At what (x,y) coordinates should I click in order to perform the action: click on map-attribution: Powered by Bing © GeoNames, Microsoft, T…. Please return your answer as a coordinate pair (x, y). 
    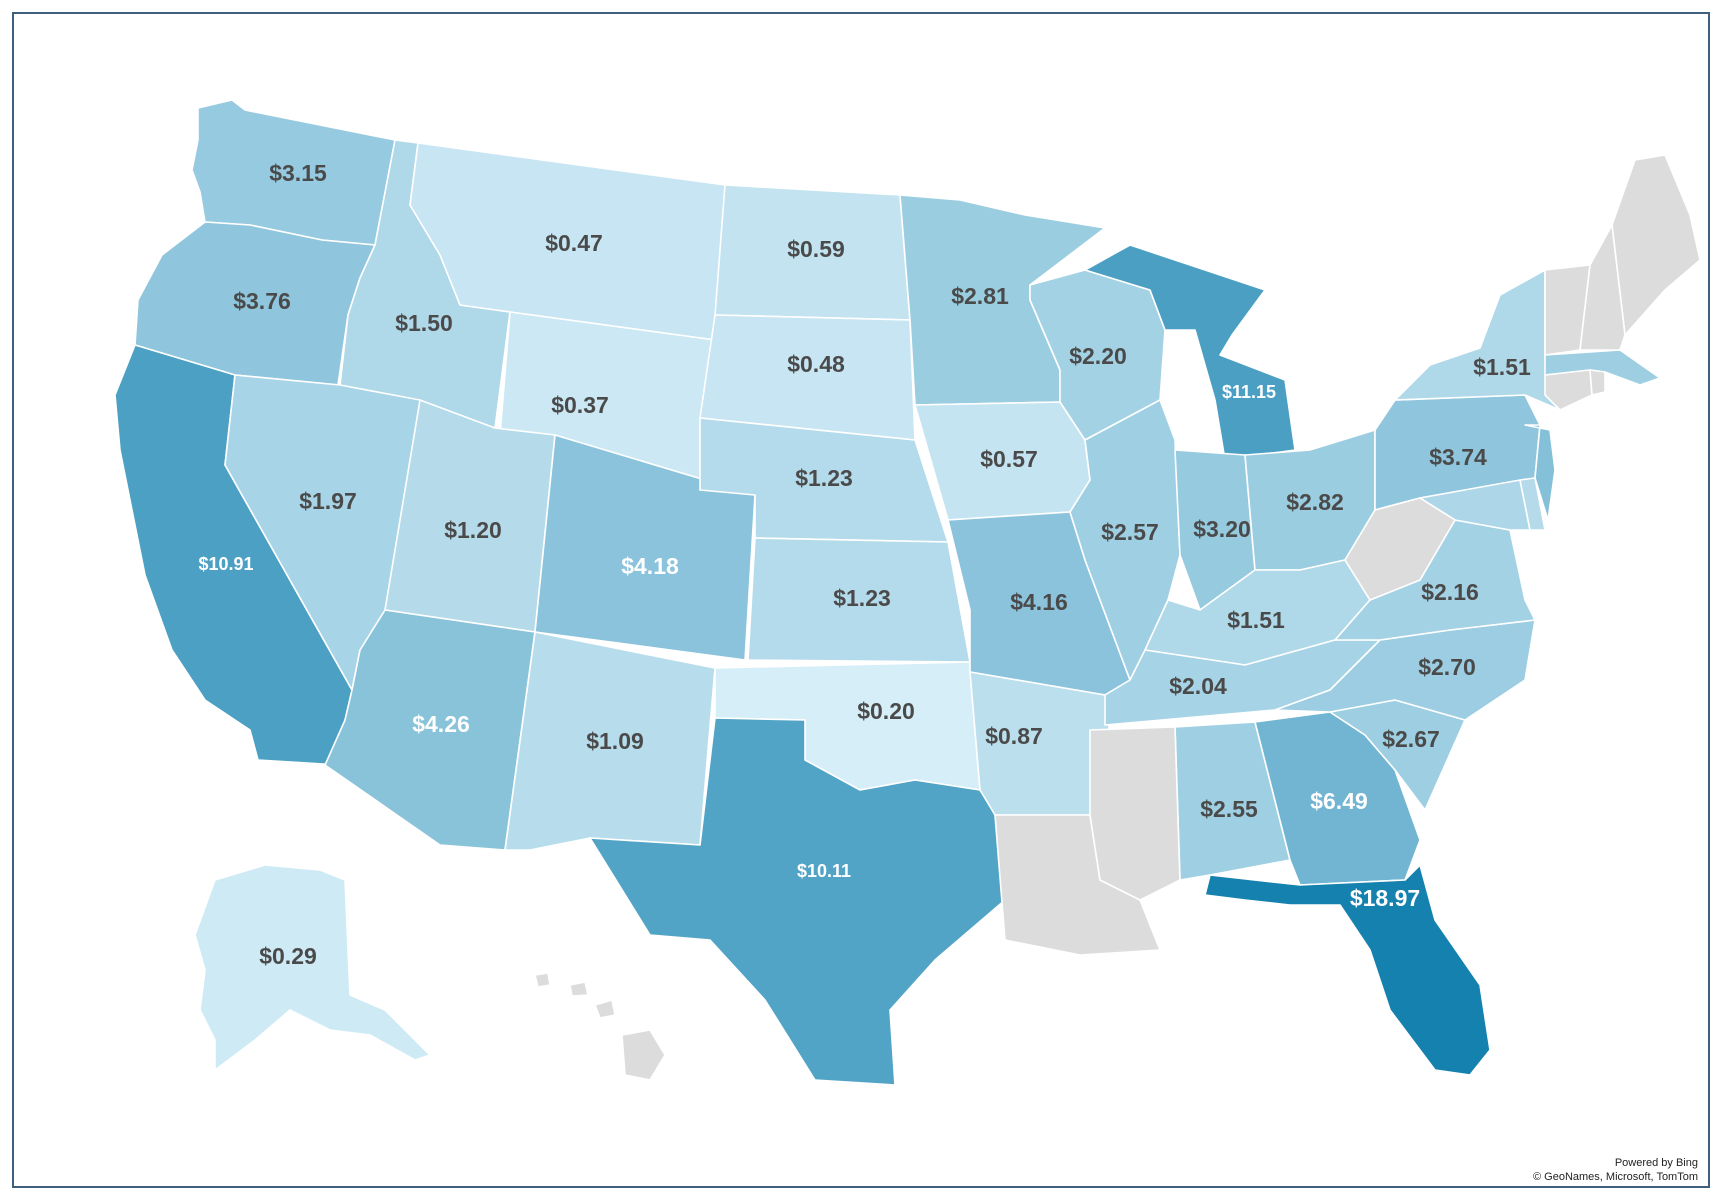
    Looking at the image, I should click on (1615, 1170).